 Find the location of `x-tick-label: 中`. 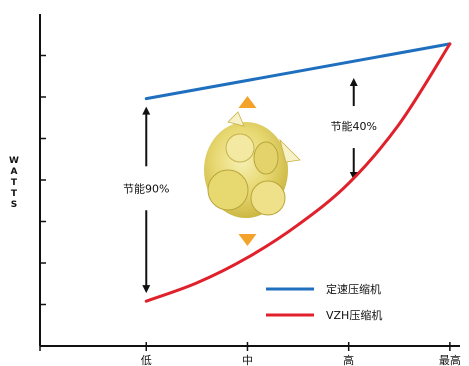

x-tick-label: 中 is located at coordinates (247, 360).